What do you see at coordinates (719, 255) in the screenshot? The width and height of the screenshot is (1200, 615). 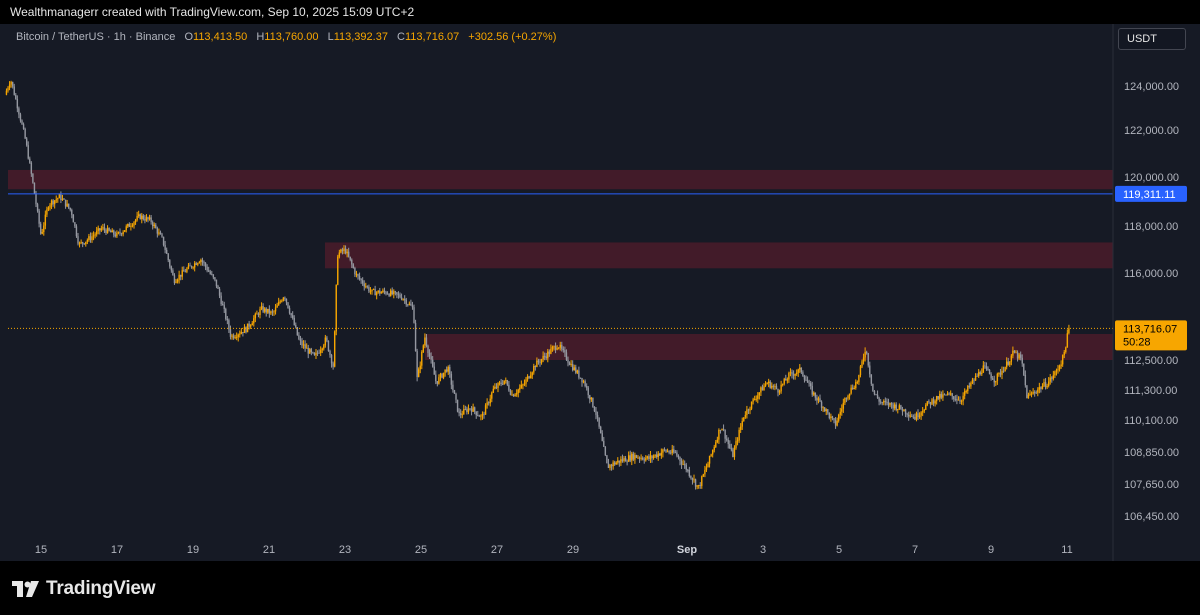 I see `supply-zone` at bounding box center [719, 255].